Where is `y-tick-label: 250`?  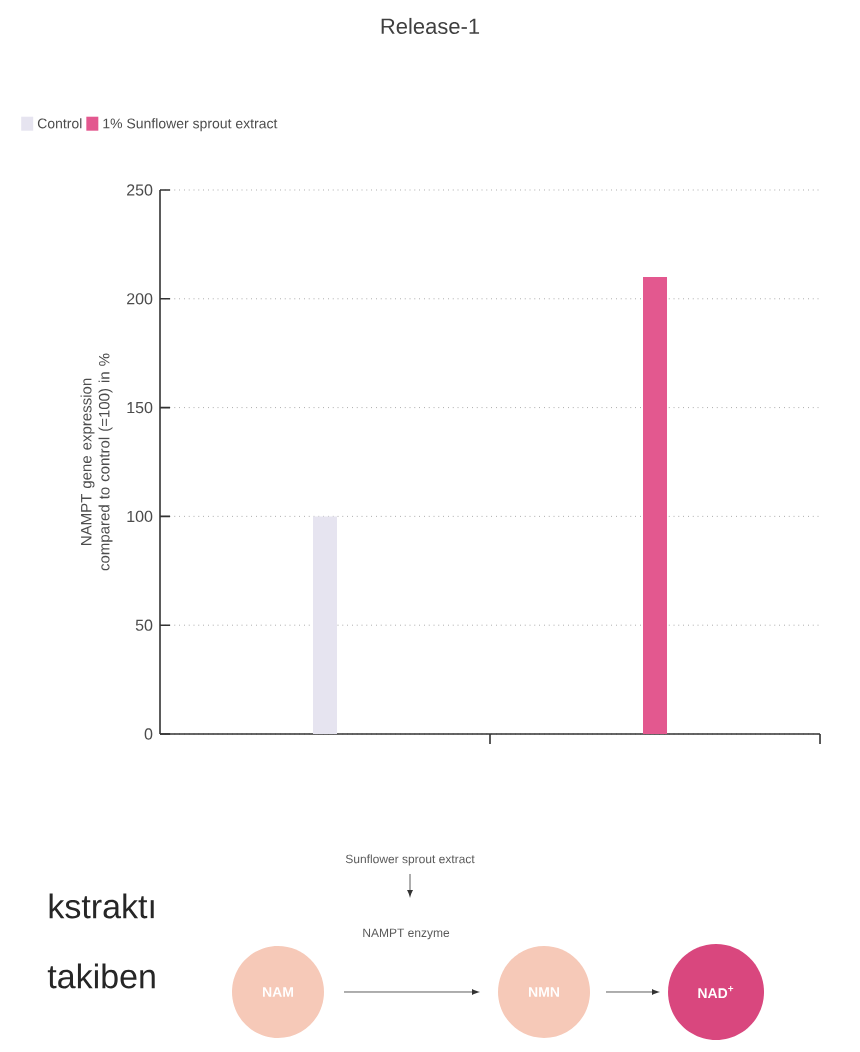
y-tick-label: 250 is located at coordinates (140, 190).